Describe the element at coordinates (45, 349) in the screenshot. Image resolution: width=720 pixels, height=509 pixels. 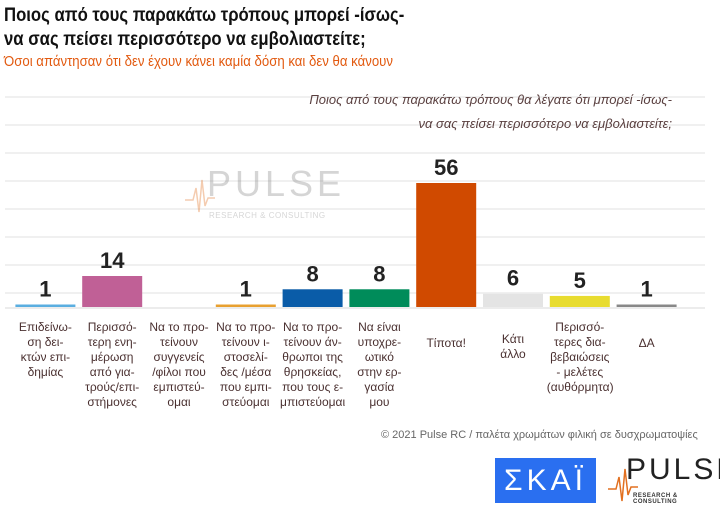
I see `category-label: Επιδείνω-ση δει-κτών επι-δημίας` at that location.